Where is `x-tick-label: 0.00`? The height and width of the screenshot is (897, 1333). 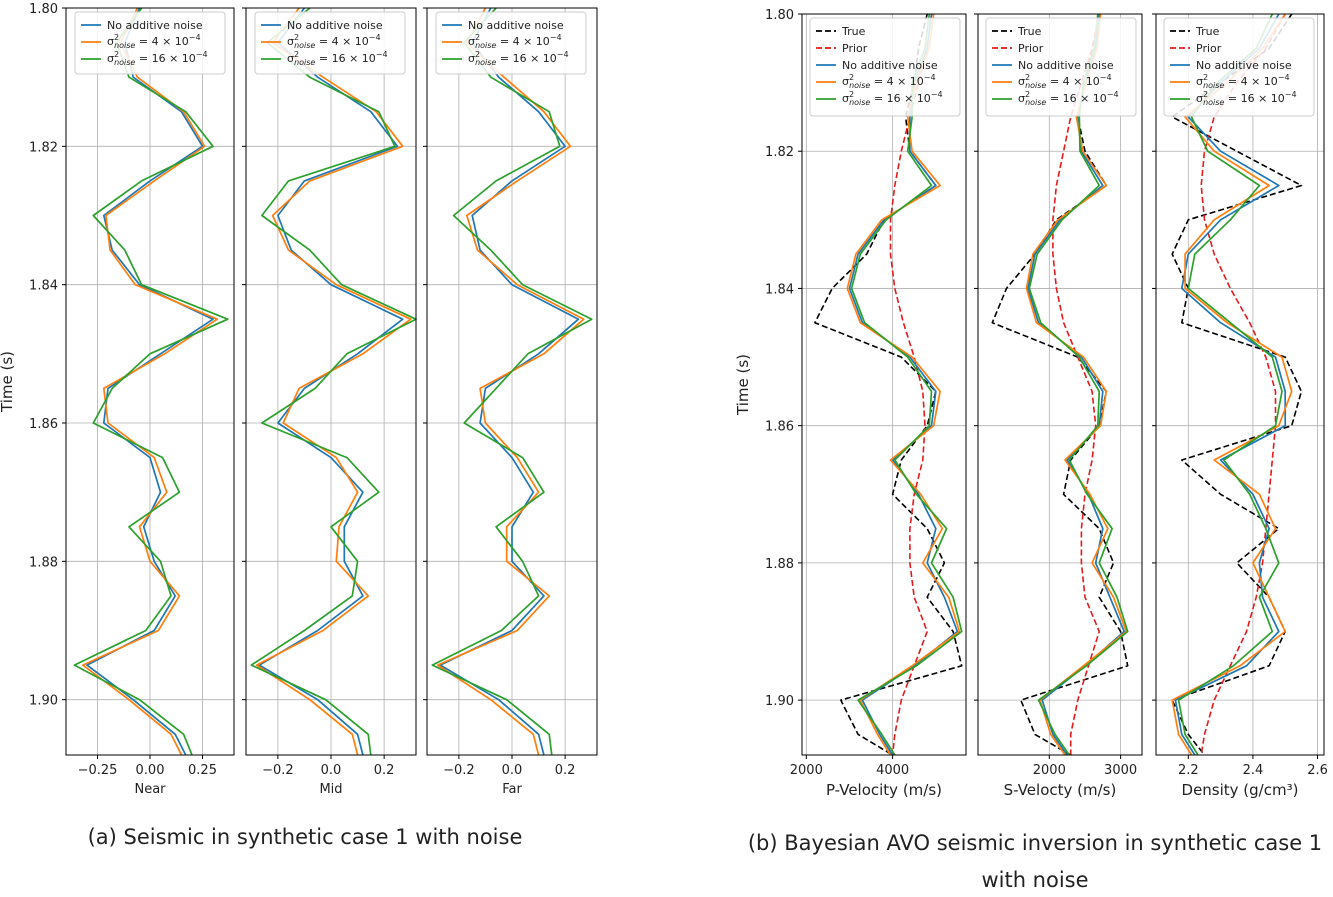
x-tick-label: 0.00 is located at coordinates (150, 770).